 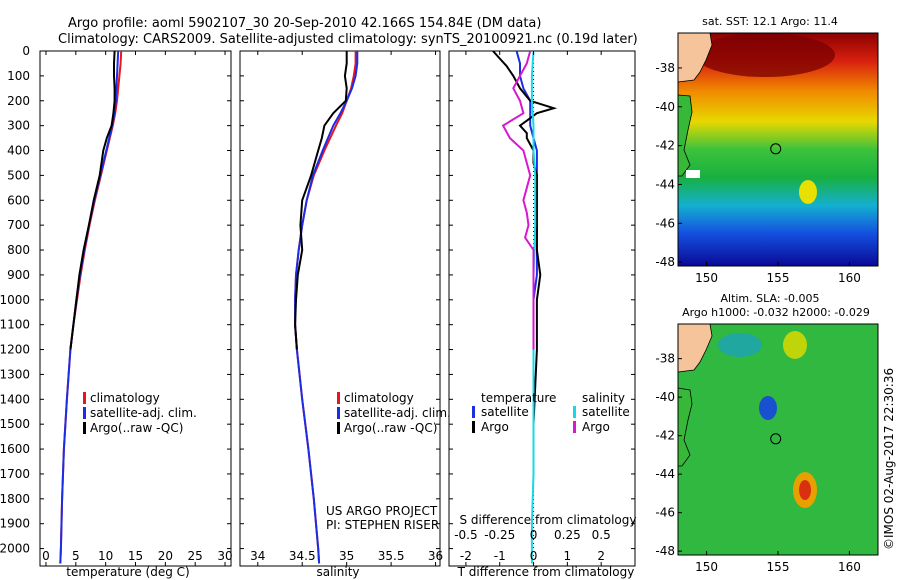 I want to click on salinity-lines, so click(x=326, y=307).